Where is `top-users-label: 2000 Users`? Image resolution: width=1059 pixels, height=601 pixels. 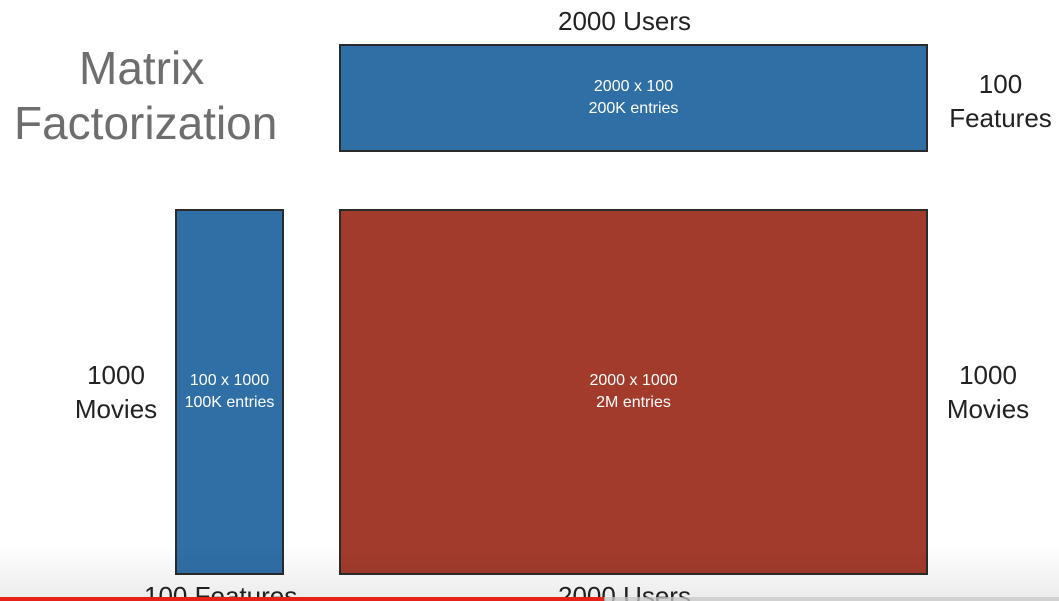
top-users-label: 2000 Users is located at coordinates (624, 21).